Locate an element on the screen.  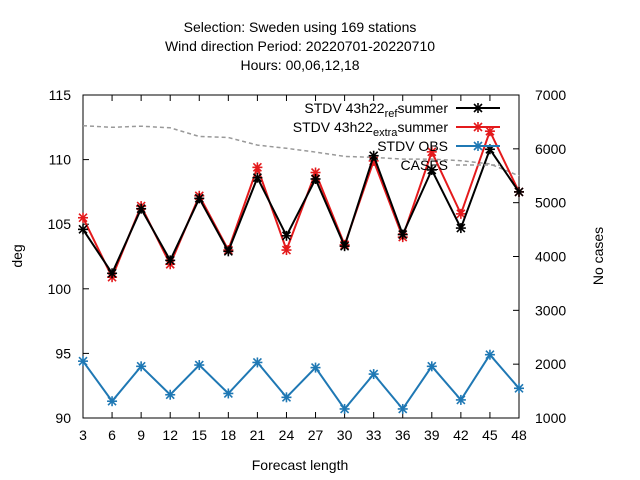
legend-entry: STDV OBS is located at coordinates (438, 146).